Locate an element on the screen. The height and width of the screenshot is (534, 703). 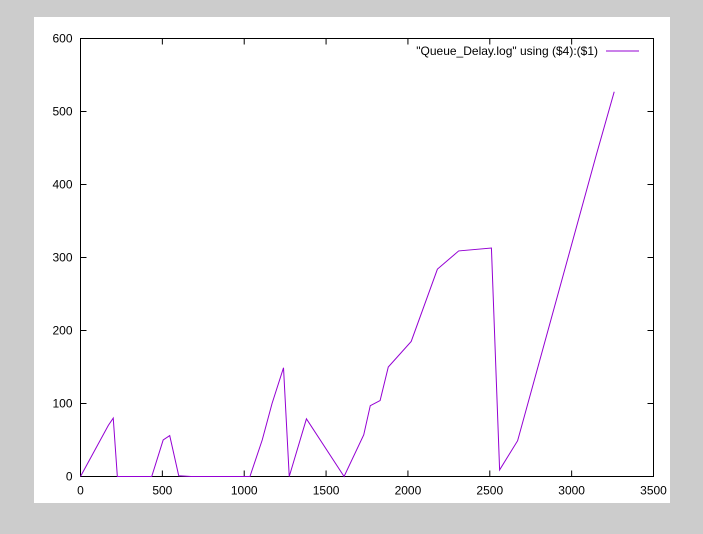
y-tick-label: 300 is located at coordinates (62, 258).